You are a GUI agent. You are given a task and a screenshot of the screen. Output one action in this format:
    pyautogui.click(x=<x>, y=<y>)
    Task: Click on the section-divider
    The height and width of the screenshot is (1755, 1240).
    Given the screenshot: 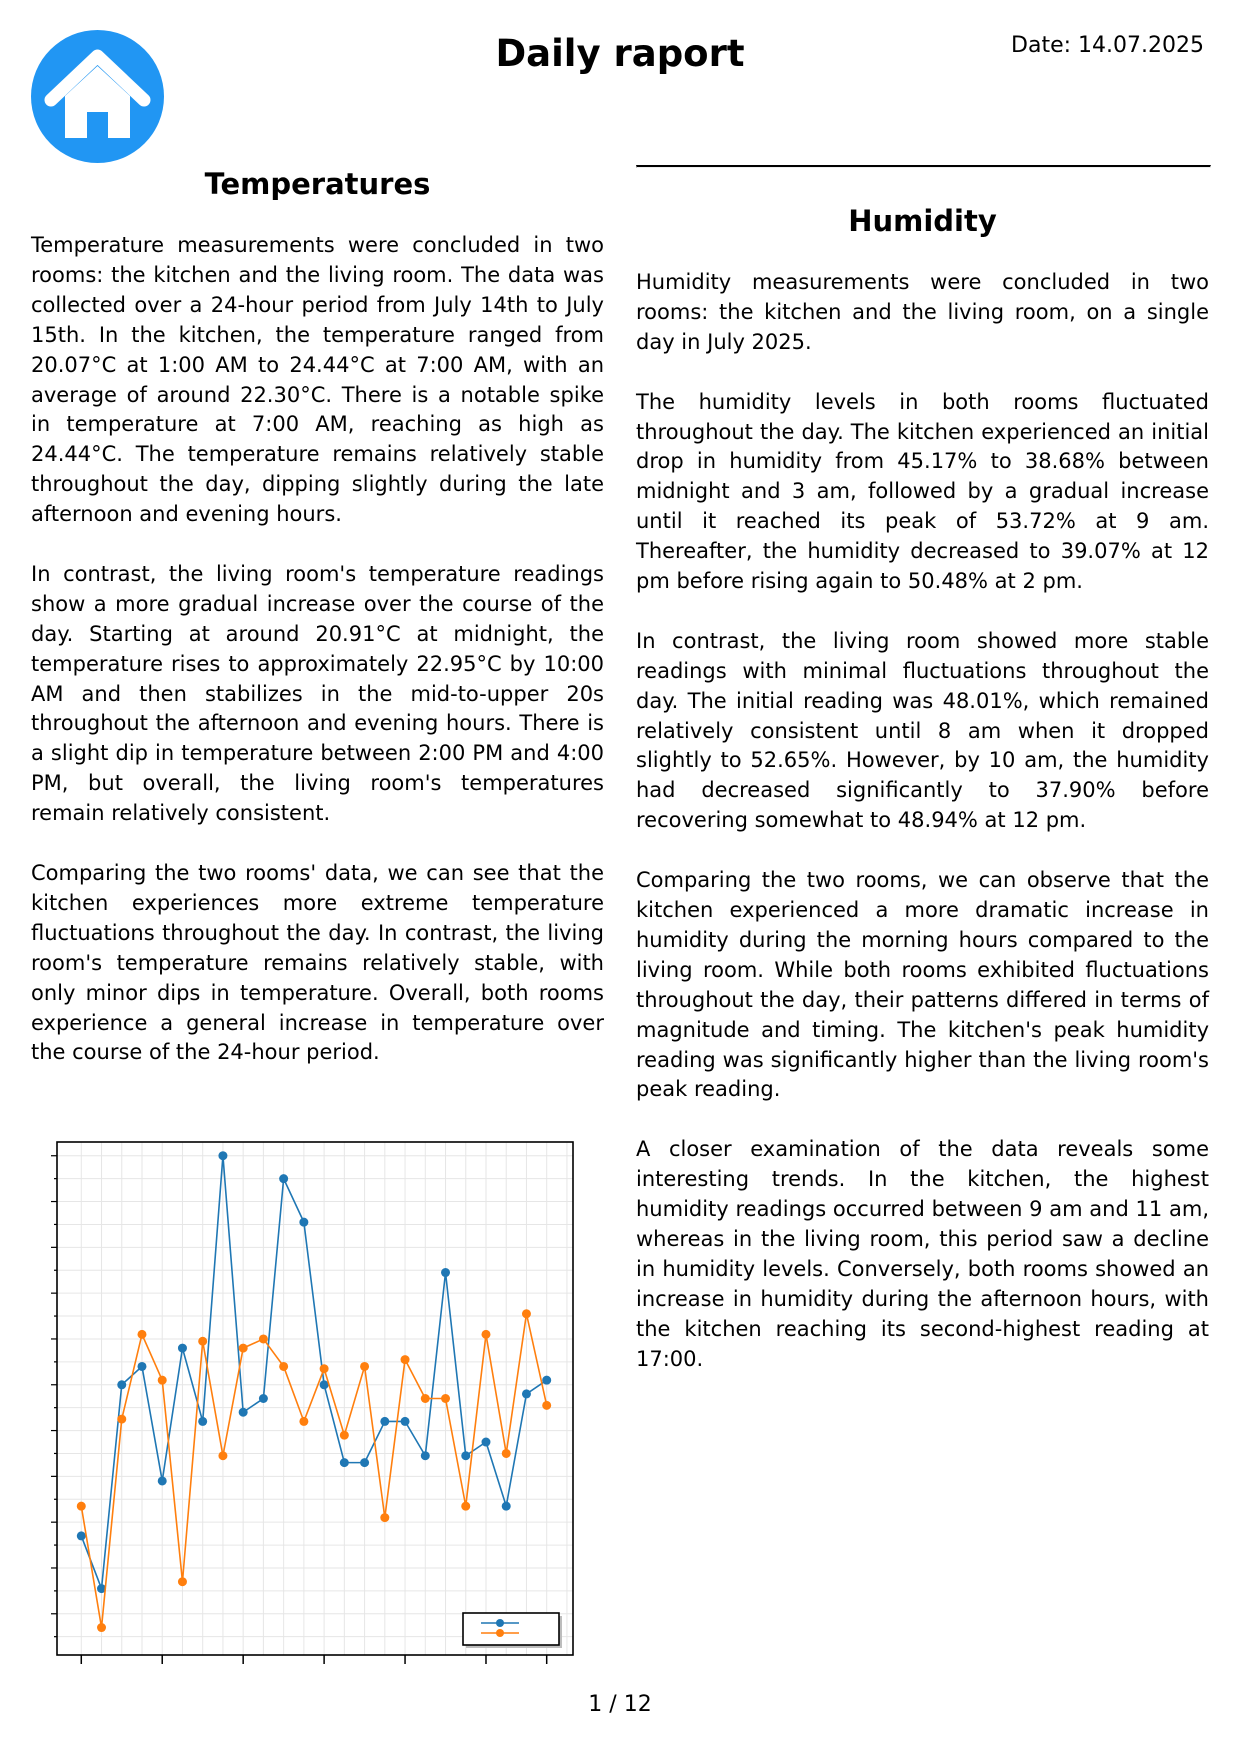 What is the action you would take?
    pyautogui.click(x=923, y=166)
    